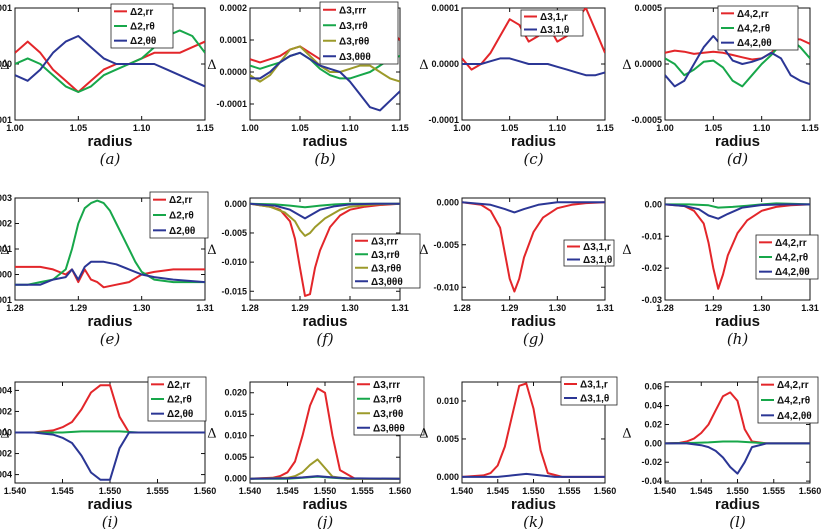 The height and width of the screenshot is (529, 822). Describe the element at coordinates (738, 339) in the screenshot. I see `panel-caption: (h)` at that location.